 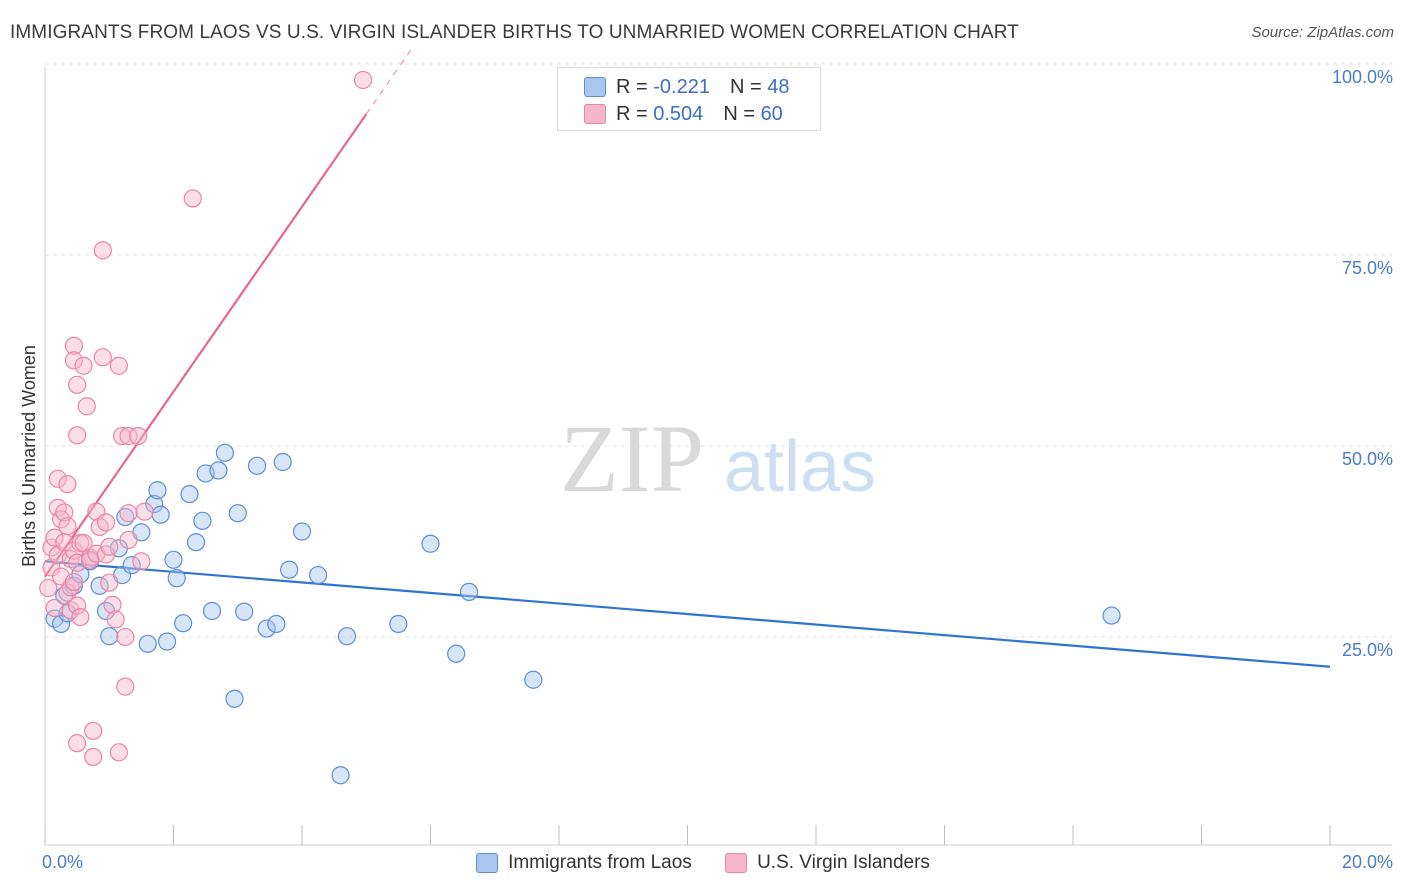 What do you see at coordinates (1322, 32) in the screenshot?
I see `source-label: Source: ZipAtlas.com` at bounding box center [1322, 32].